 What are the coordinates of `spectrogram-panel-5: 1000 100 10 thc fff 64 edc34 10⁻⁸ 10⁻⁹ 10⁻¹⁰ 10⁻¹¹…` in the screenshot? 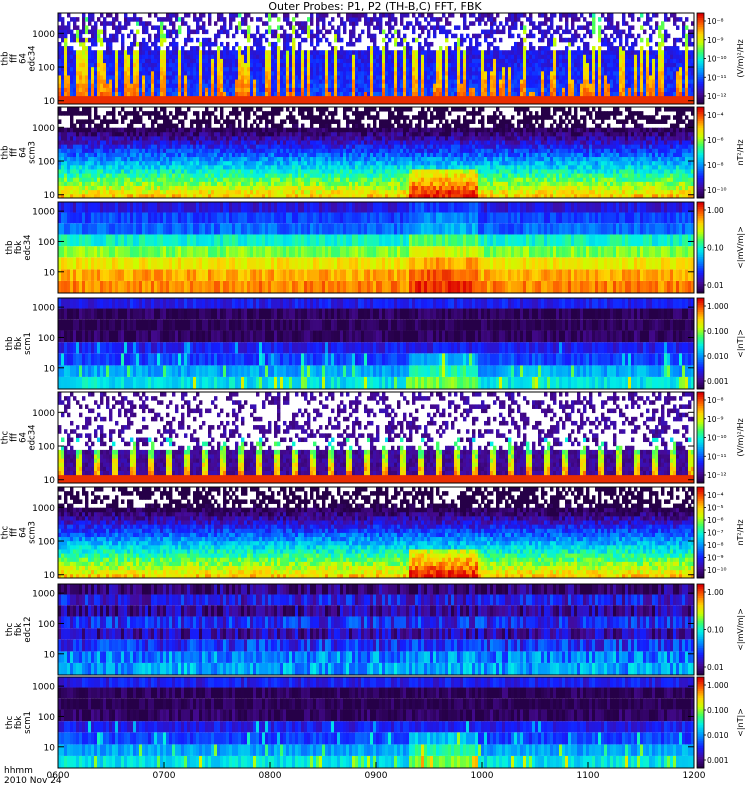 It's located at (373, 438).